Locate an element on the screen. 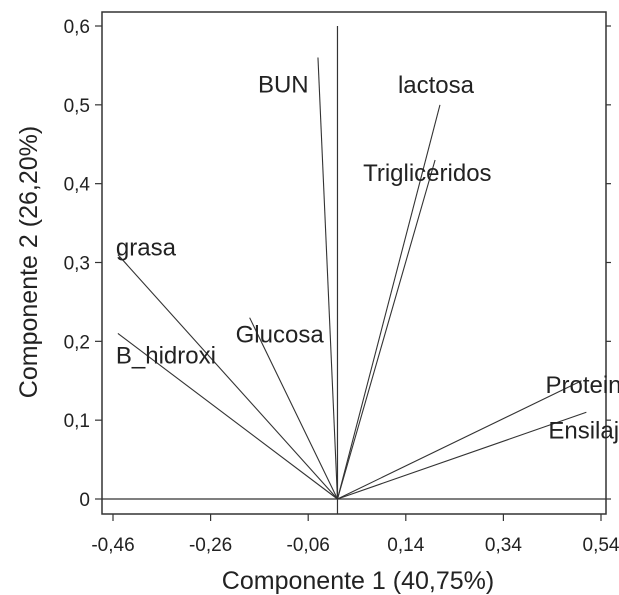 The width and height of the screenshot is (619, 595). label-b-hidroxi: B_hidroxi is located at coordinates (166, 355).